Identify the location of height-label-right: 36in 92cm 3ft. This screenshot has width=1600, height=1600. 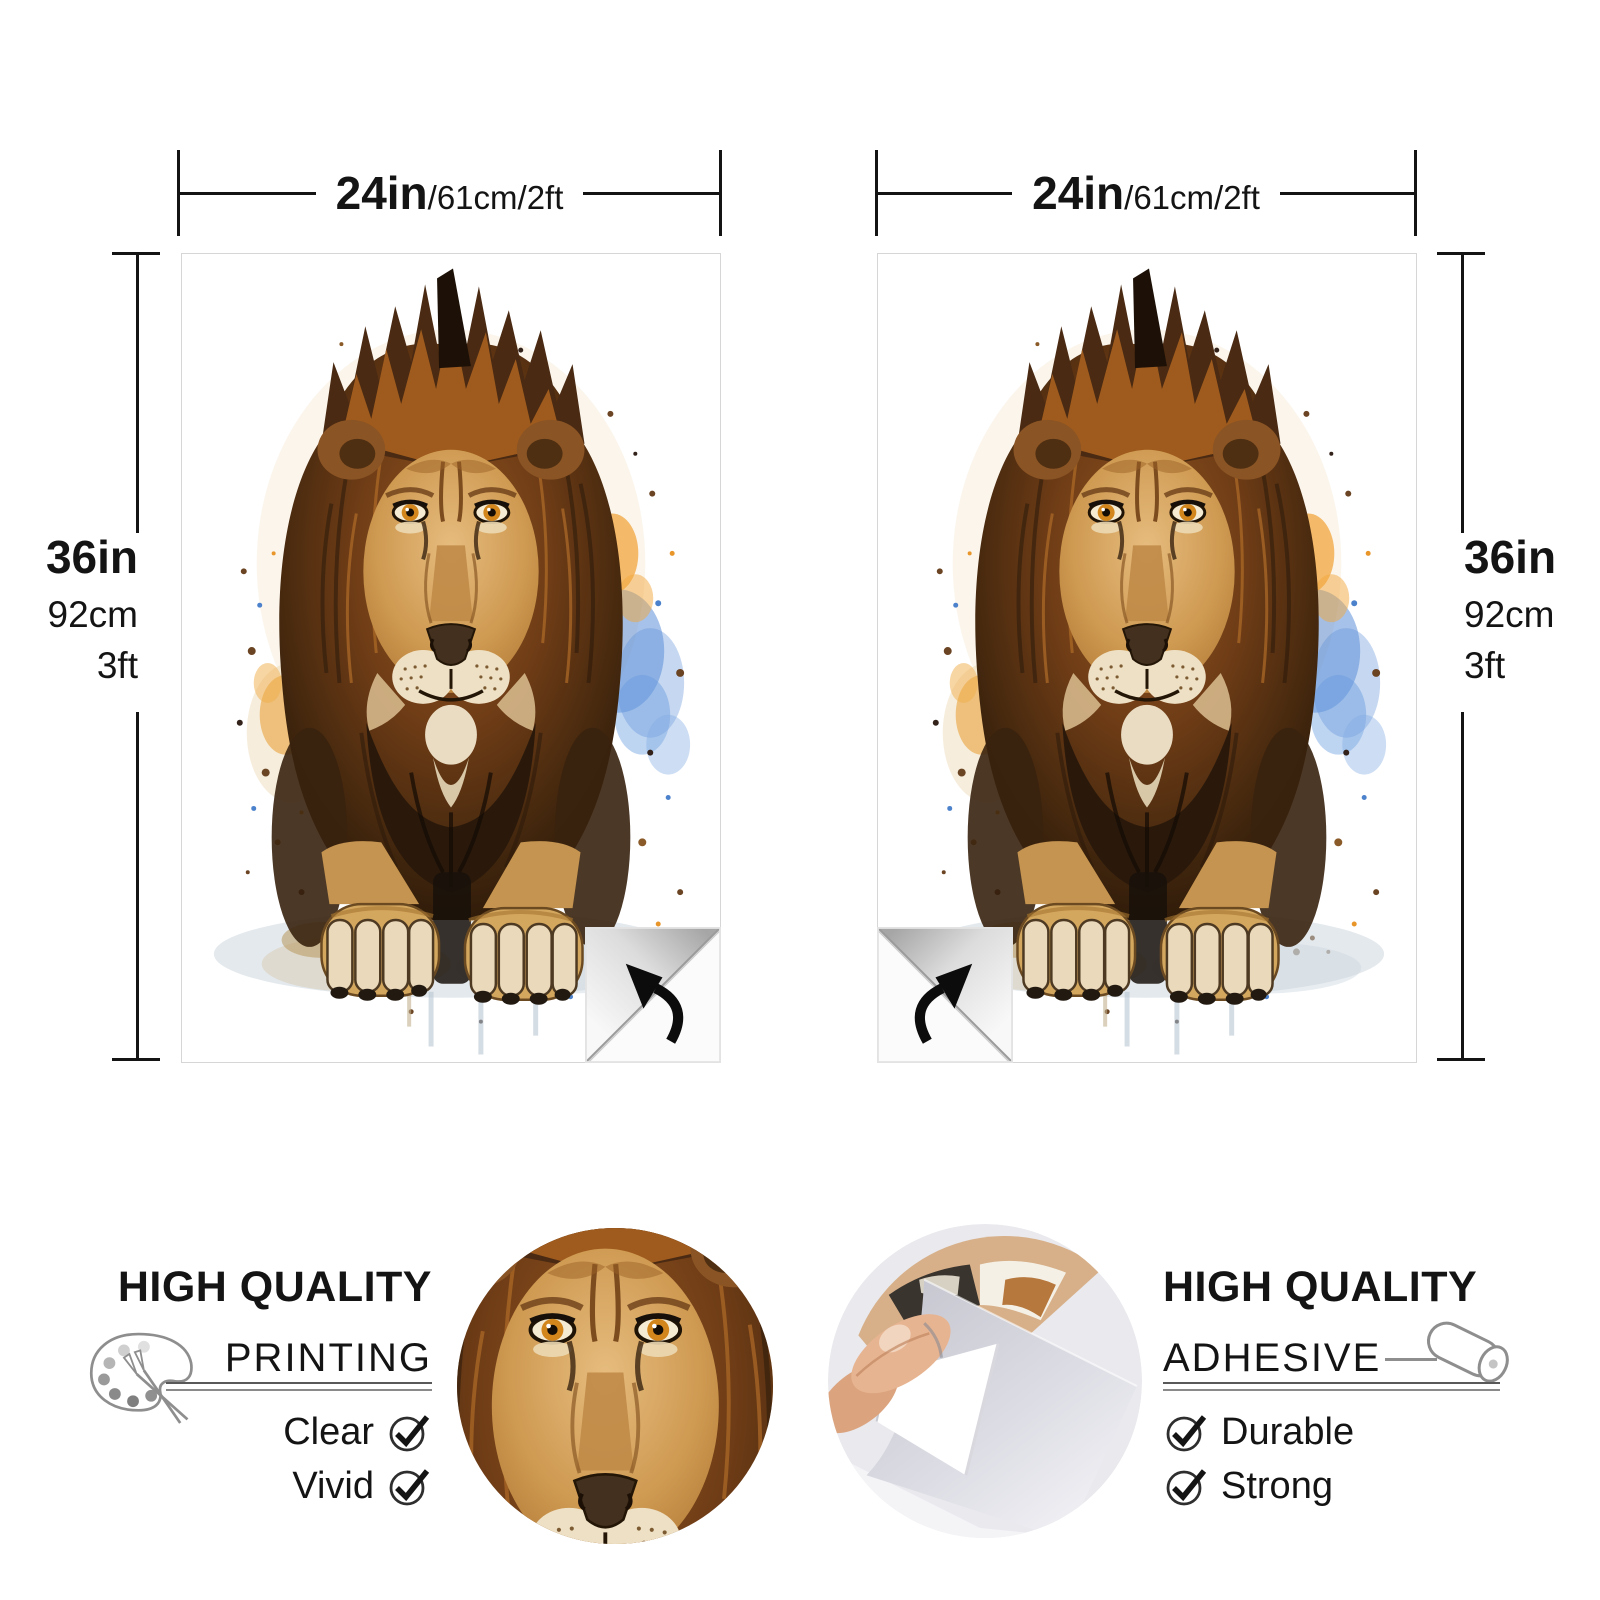
(1532, 609).